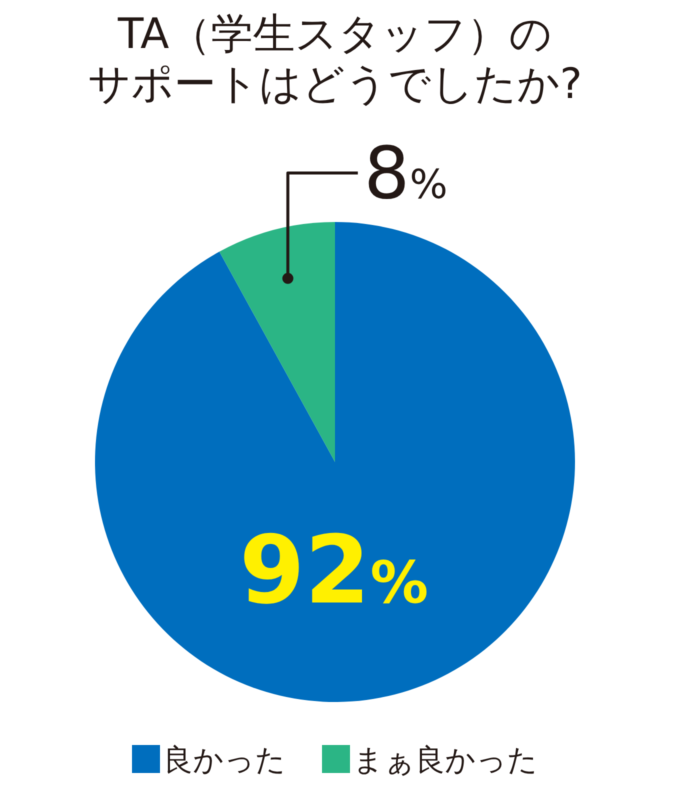 Image resolution: width=681 pixels, height=792 pixels. I want to click on title: サポートはどうでしたか?, so click(335, 83).